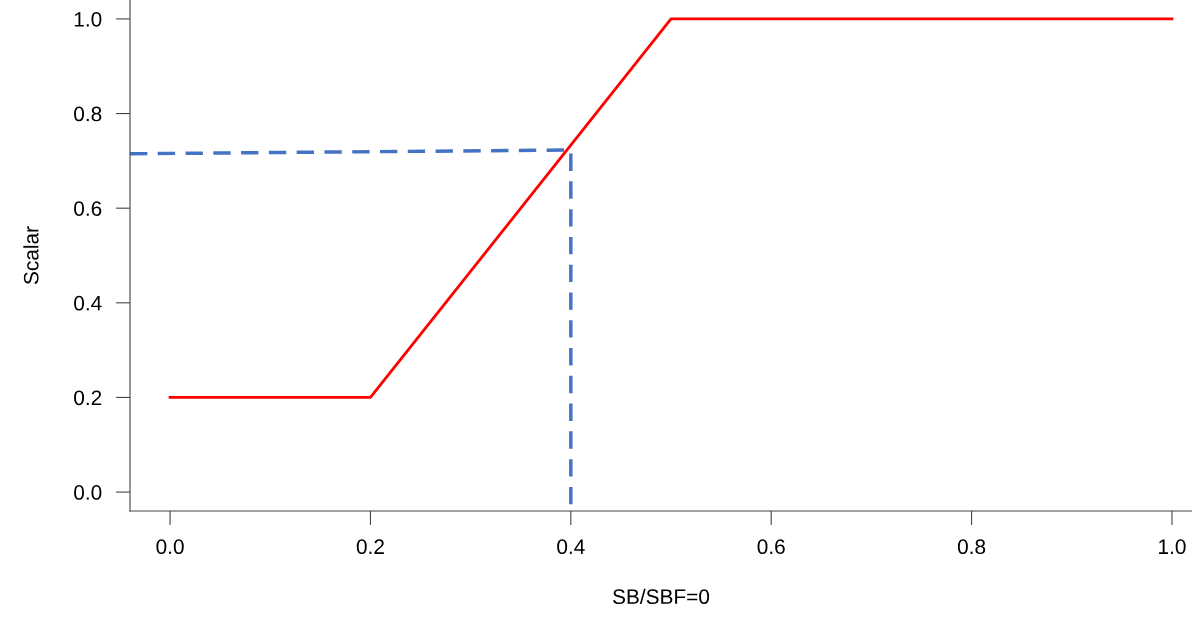  Describe the element at coordinates (88, 492) in the screenshot. I see `y-tick-label: 0.0` at that location.